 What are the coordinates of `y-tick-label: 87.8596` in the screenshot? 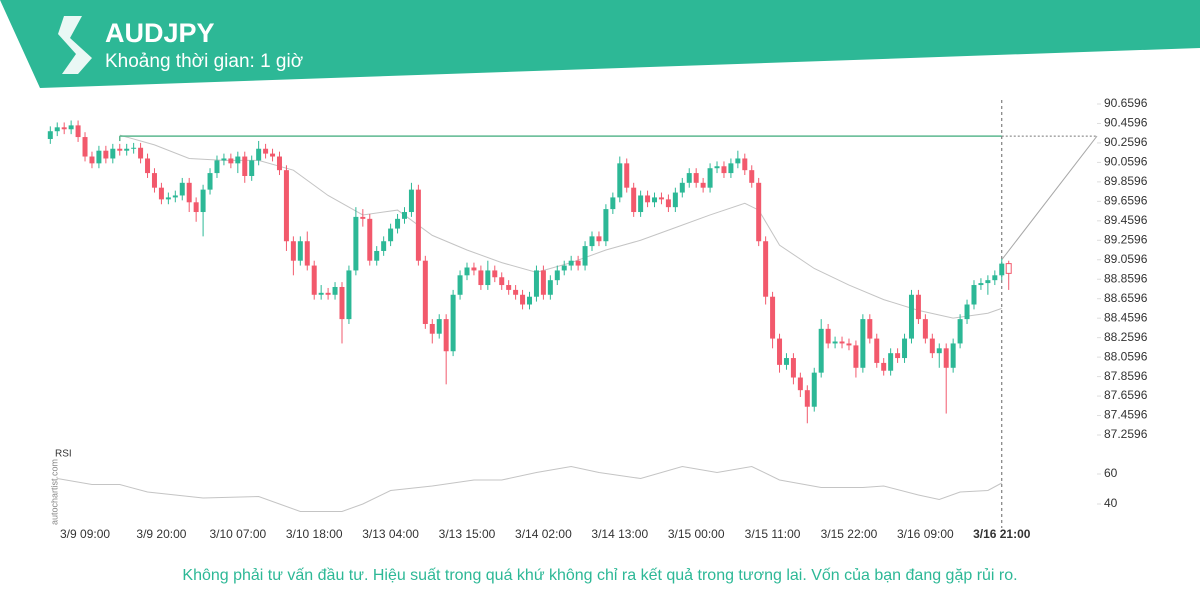 It's located at (1126, 376).